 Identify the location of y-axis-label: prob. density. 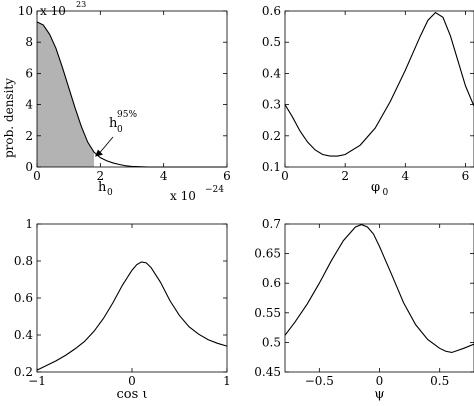
(9, 118).